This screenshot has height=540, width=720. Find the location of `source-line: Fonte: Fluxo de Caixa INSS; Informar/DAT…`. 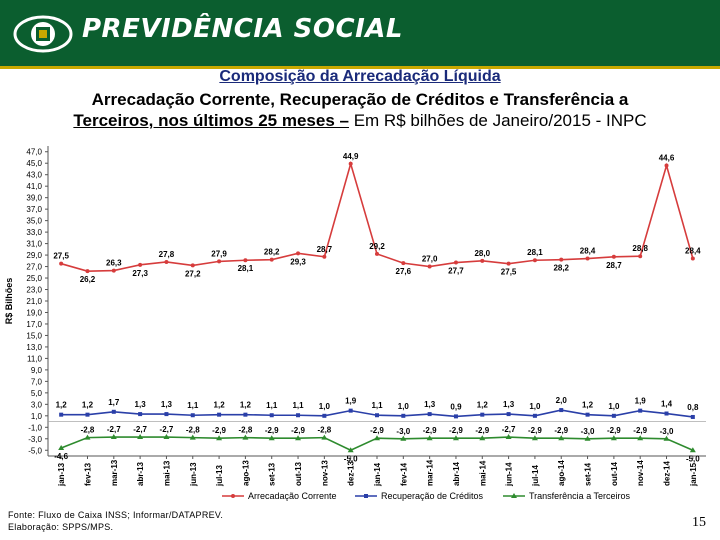

source-line: Fonte: Fluxo de Caixa INSS; Informar/DAT… is located at coordinates (116, 515).